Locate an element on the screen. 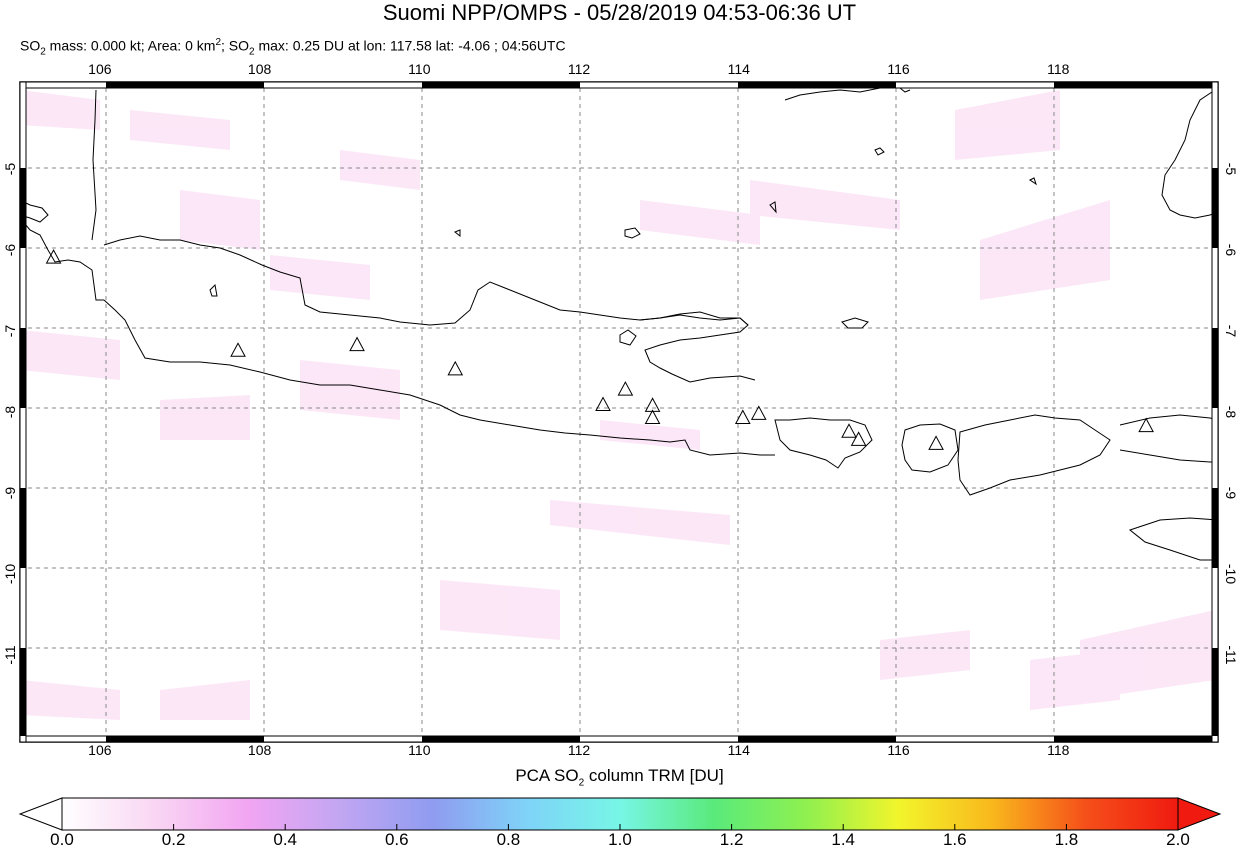 This screenshot has height=855, width=1239. right-lat-tick-label: -10 is located at coordinates (1231, 574).